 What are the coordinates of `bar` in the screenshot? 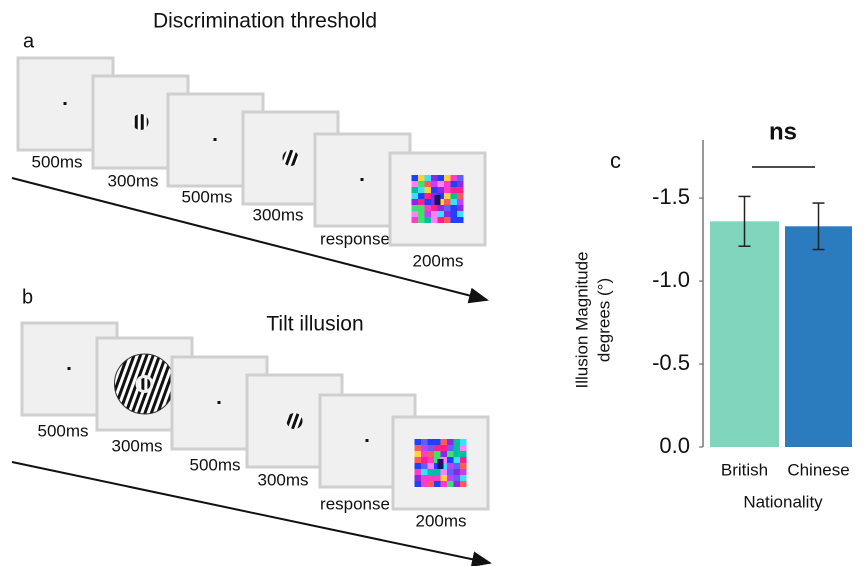 It's located at (818, 336).